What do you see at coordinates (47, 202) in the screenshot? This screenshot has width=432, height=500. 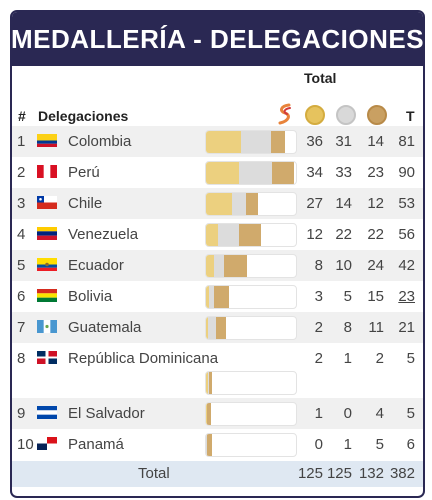 I see `chile-flag-icon` at bounding box center [47, 202].